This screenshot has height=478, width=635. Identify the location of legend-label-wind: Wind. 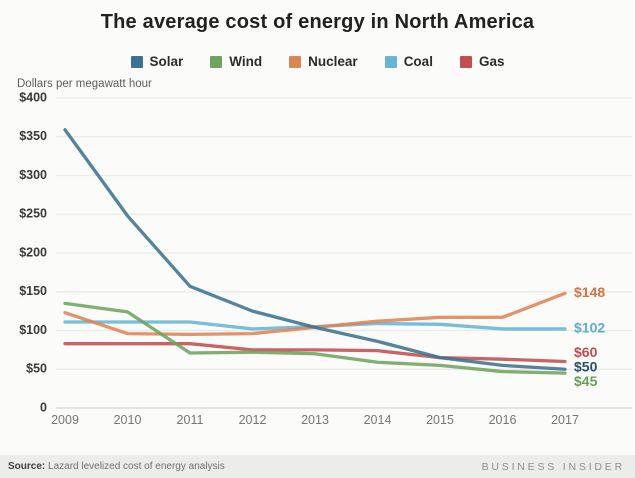
(246, 61).